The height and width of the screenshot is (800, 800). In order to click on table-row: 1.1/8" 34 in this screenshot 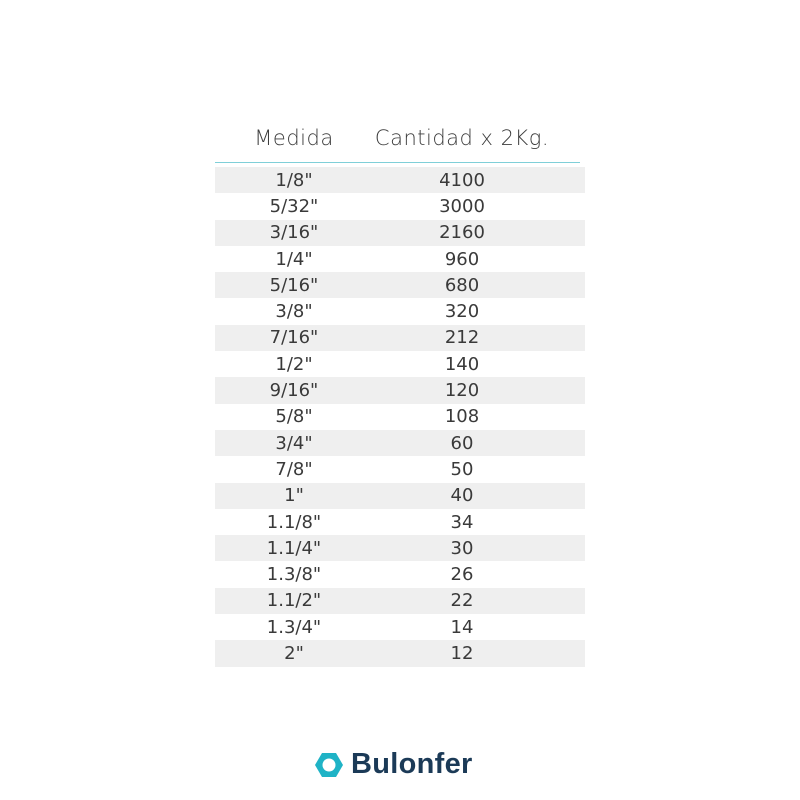, I will do `click(400, 522)`.